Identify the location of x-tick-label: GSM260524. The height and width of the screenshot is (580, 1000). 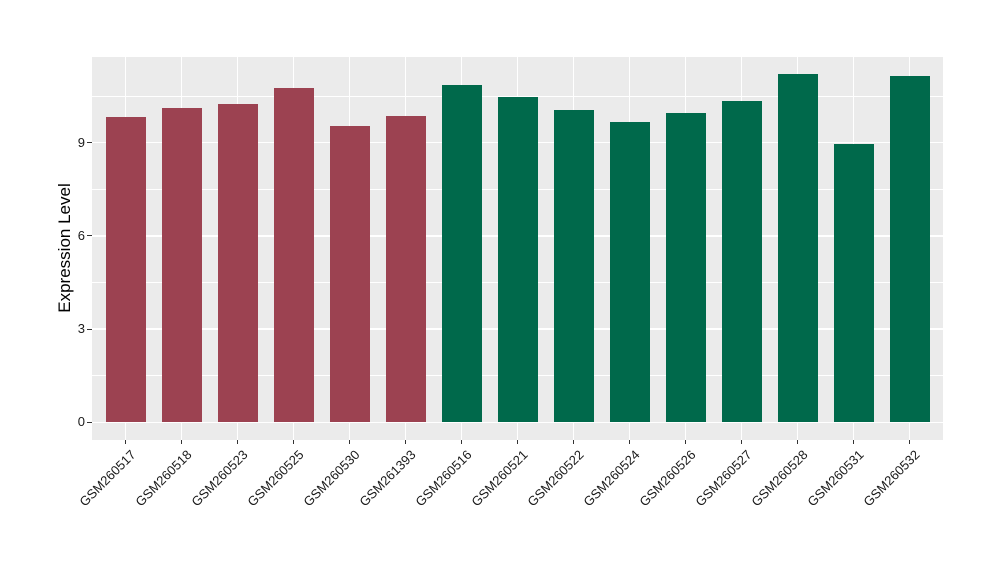
(611, 478).